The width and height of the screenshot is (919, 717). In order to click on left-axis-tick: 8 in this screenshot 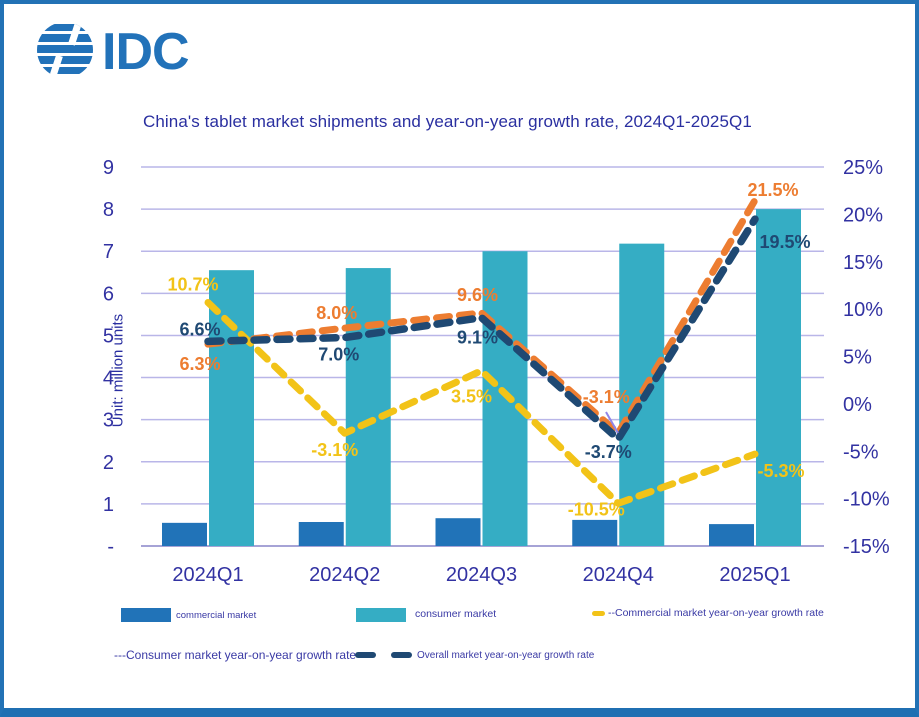, I will do `click(108, 210)`.